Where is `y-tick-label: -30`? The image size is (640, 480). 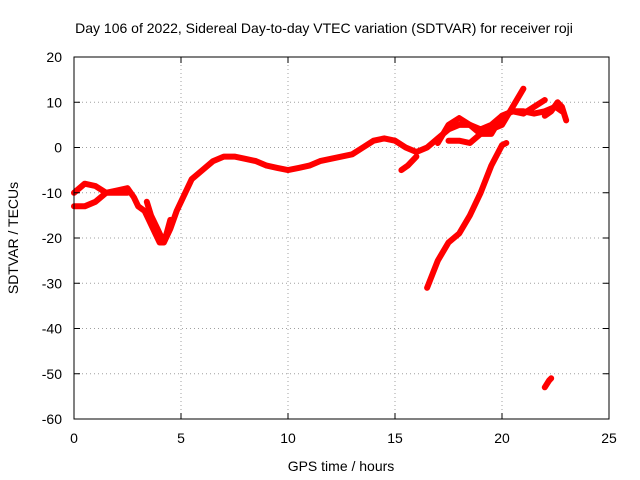 y-tick-label: -30 is located at coordinates (52, 283).